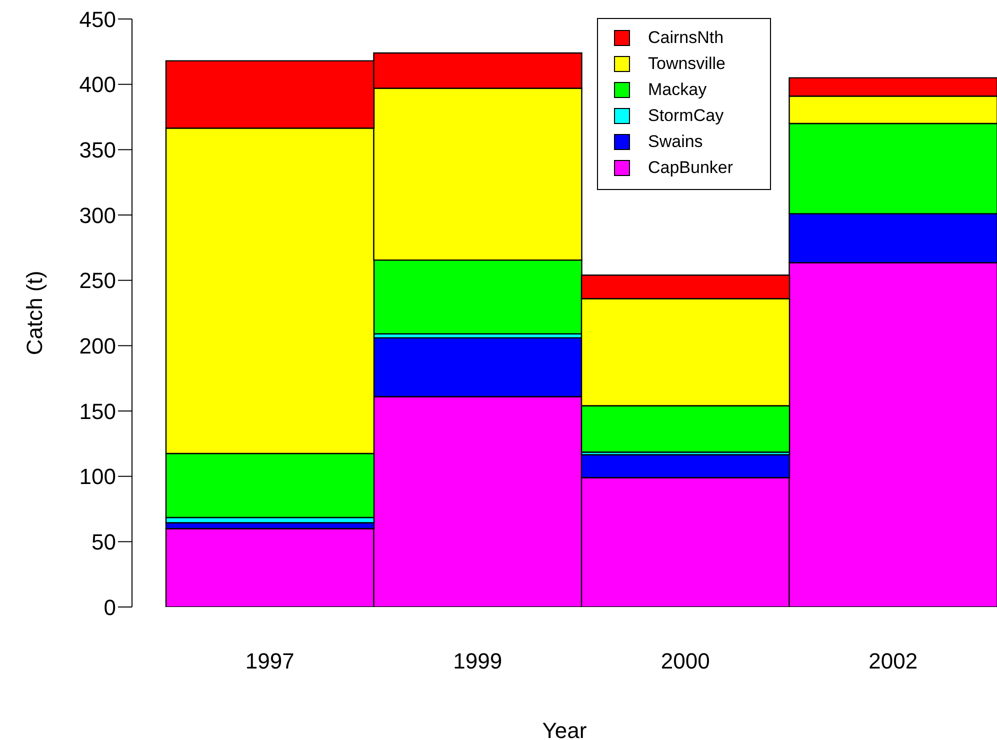 Image resolution: width=997 pixels, height=740 pixels. I want to click on y-tick-label: 250, so click(97, 281).